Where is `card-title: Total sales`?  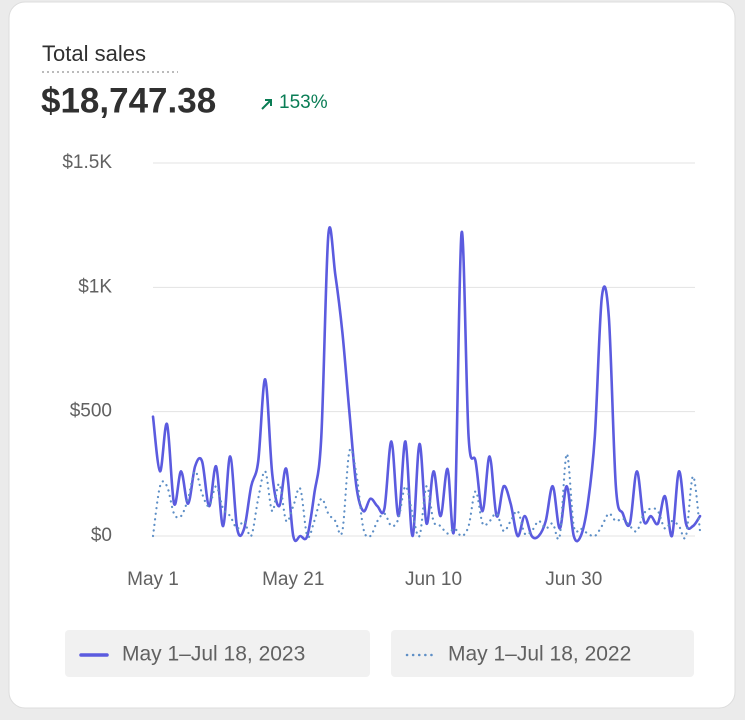
card-title: Total sales is located at coordinates (94, 53).